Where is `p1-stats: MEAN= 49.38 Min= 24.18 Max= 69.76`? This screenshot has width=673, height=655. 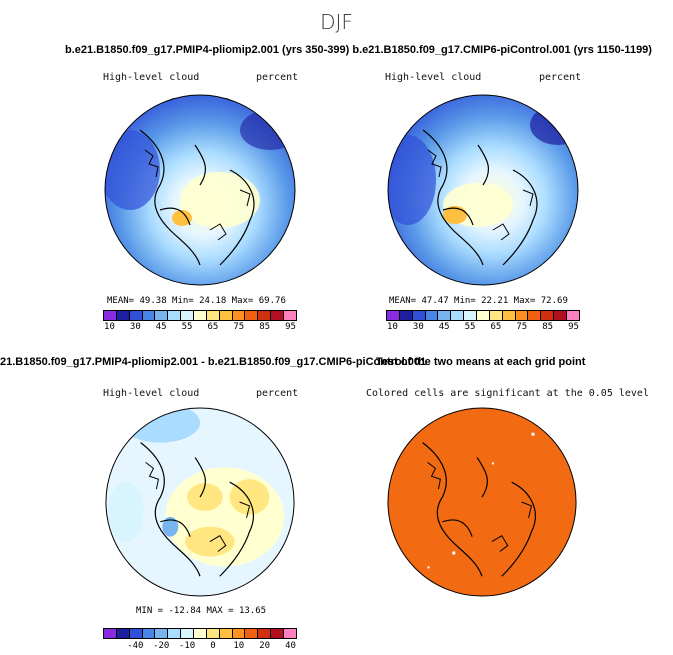 p1-stats: MEAN= 49.38 Min= 24.18 Max= 69.76 is located at coordinates (196, 301).